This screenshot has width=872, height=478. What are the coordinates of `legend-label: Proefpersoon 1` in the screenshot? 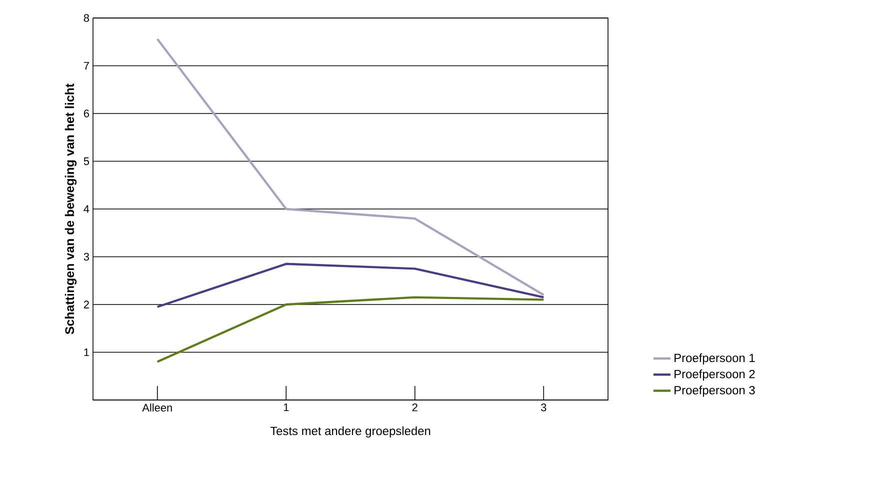 It's located at (714, 359).